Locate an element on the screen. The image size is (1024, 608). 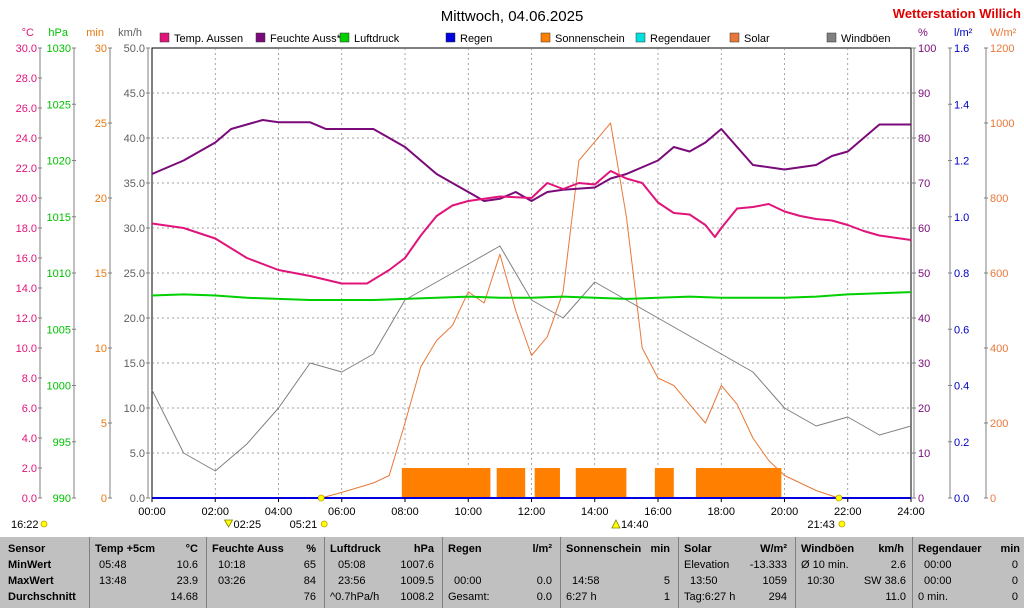
regendauer-min-time: 00:00 is located at coordinates (938, 565).